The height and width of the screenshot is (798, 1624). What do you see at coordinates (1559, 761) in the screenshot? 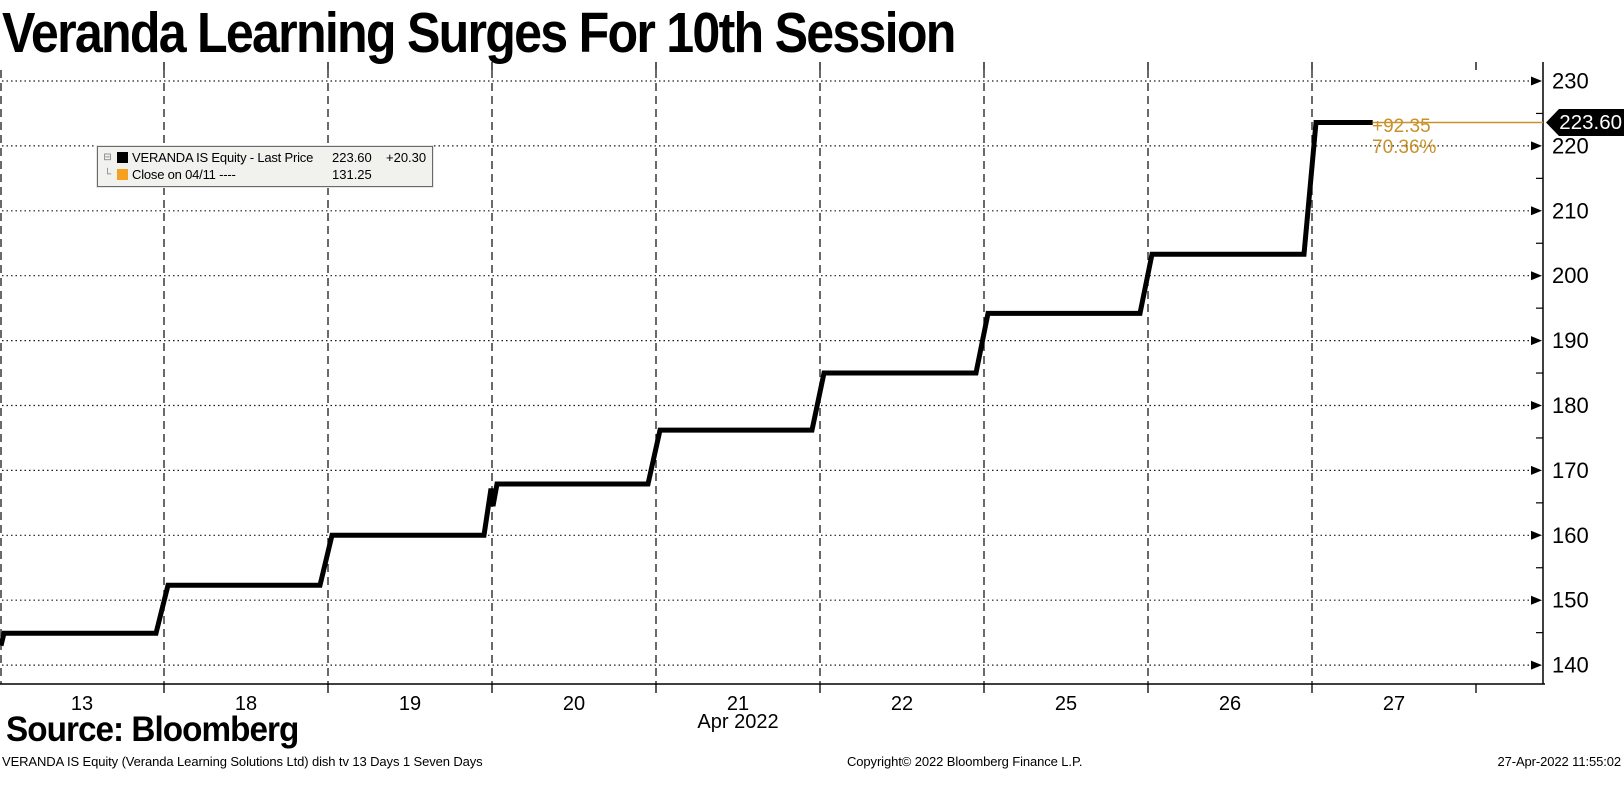
I see `footer-timestamp: 27-Apr-2022 11:55:02` at bounding box center [1559, 761].